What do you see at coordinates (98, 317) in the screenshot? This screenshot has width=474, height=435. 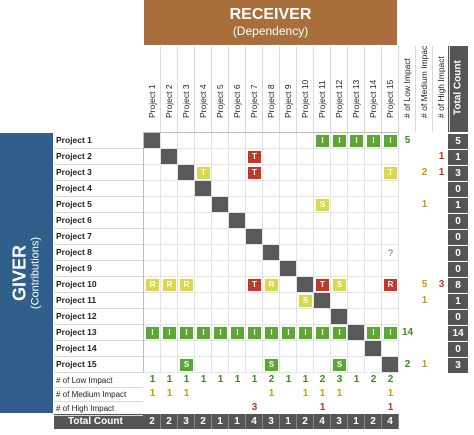 I see `row-header: Project 12` at bounding box center [98, 317].